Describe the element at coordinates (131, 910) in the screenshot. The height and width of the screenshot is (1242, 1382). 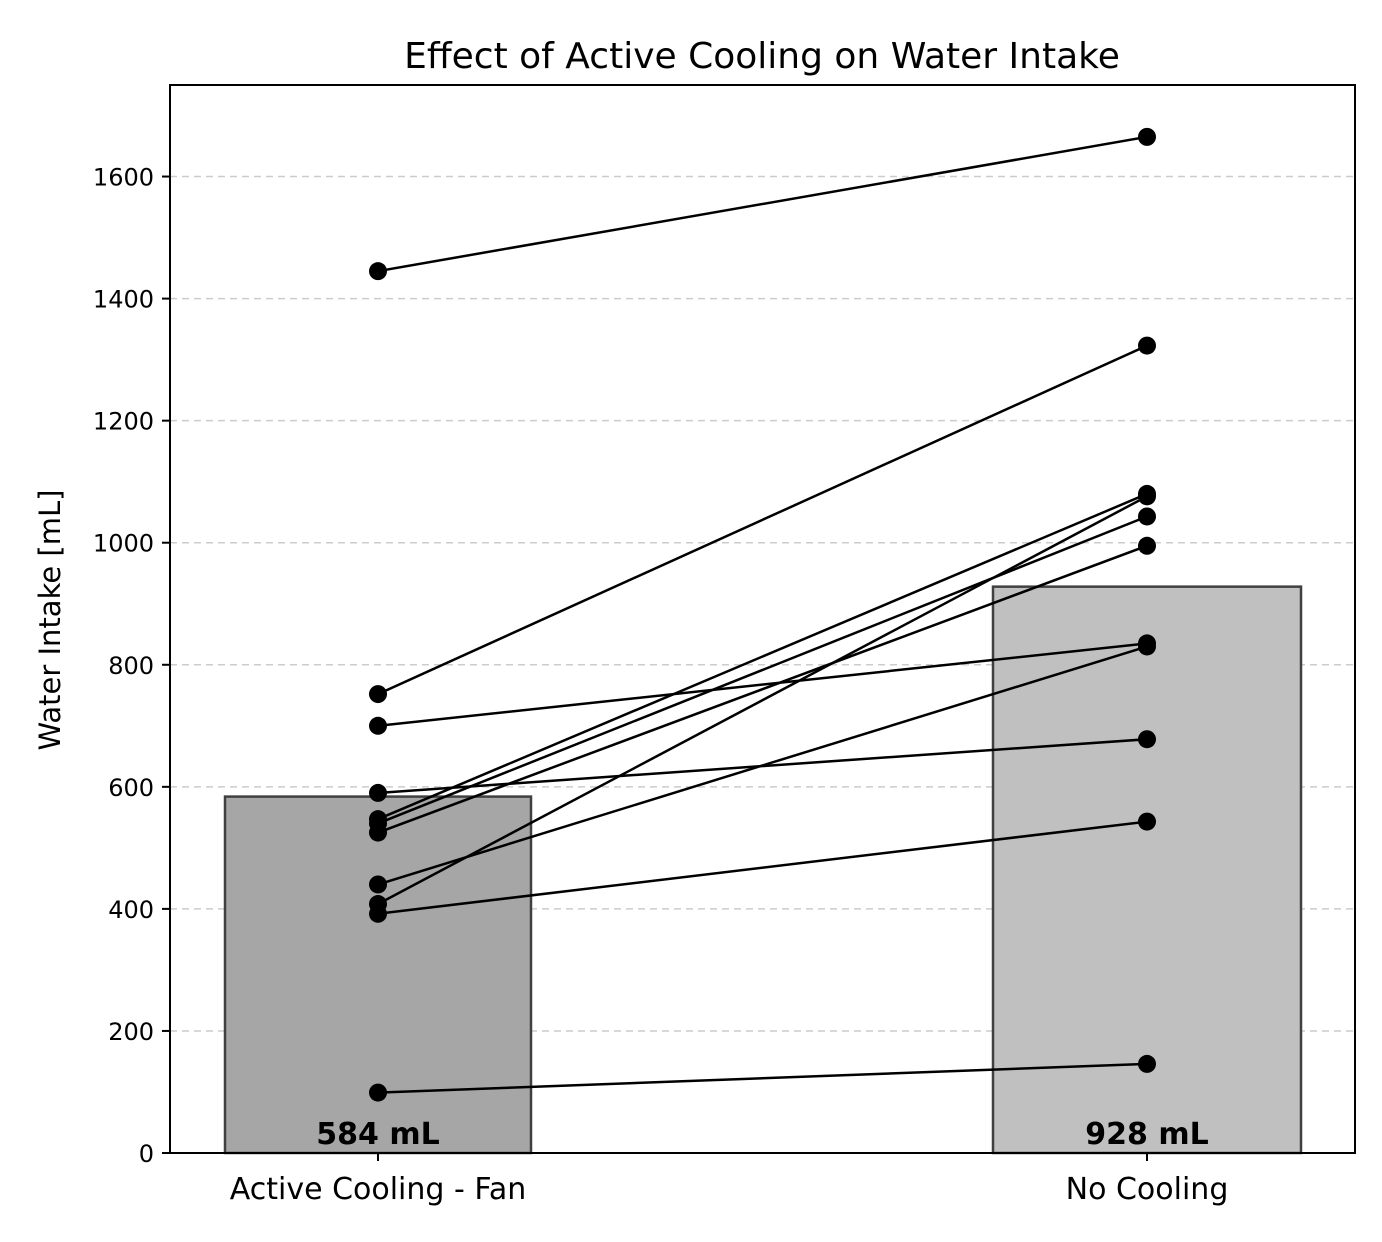
I see `y-tick-label-2: 400` at that location.